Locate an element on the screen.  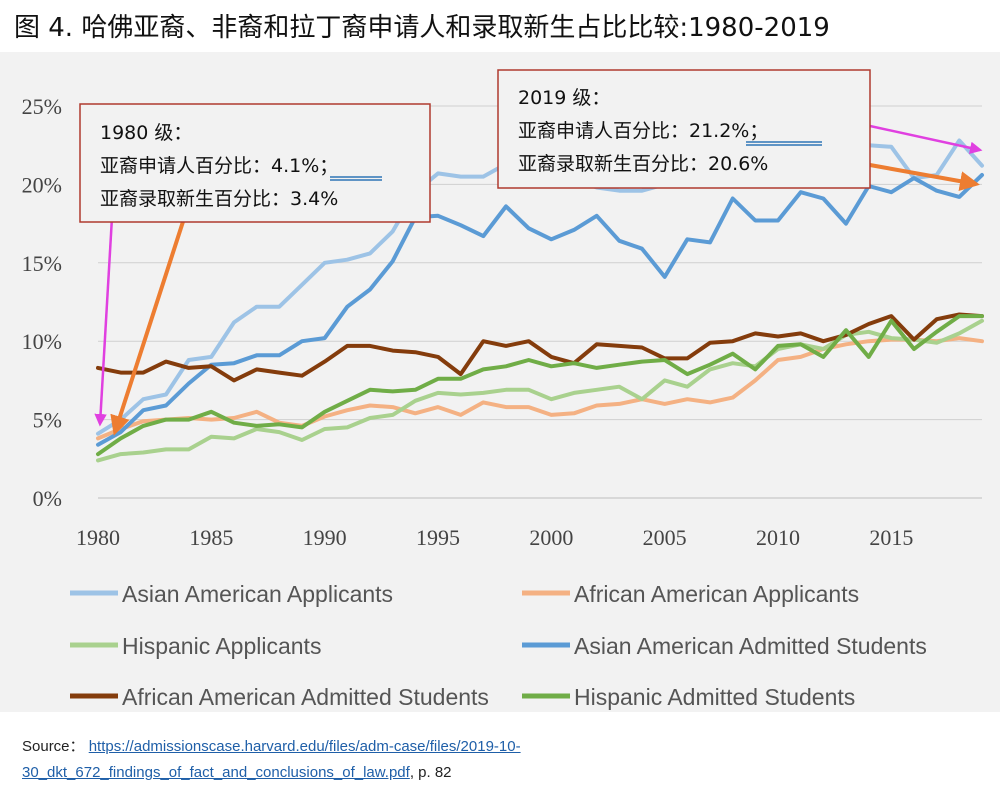
x-tick-label: 2005 is located at coordinates (665, 537).